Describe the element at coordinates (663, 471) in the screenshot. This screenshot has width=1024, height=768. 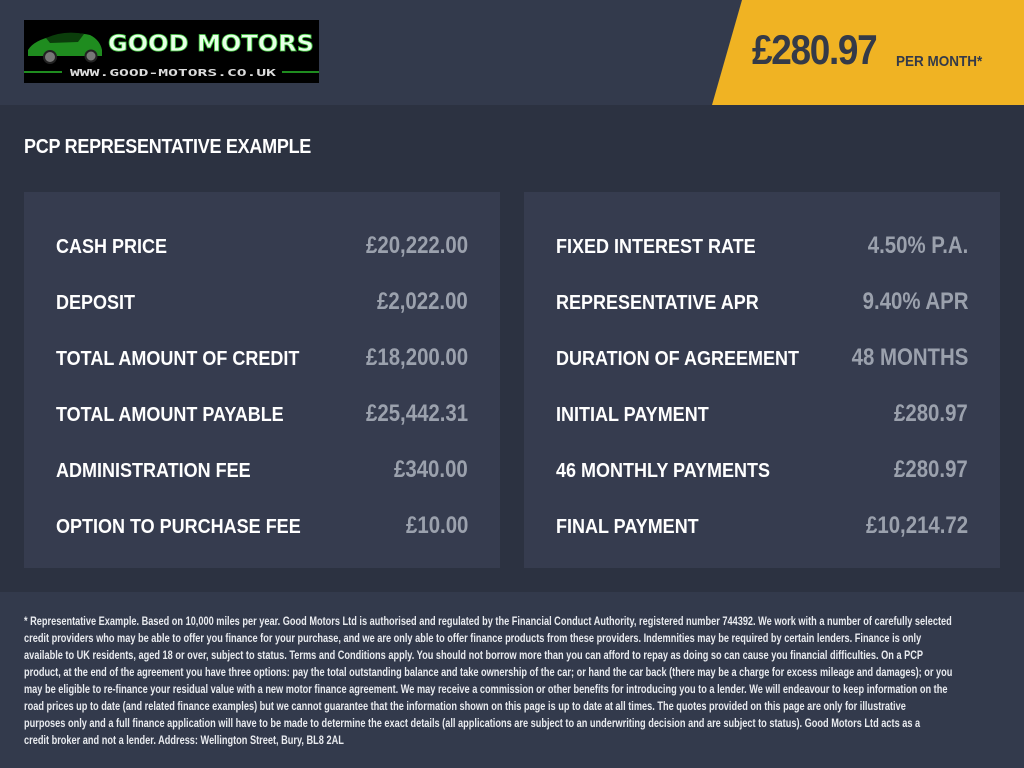
I see `row-label: 46 MONTHLY PAYMENTS` at that location.